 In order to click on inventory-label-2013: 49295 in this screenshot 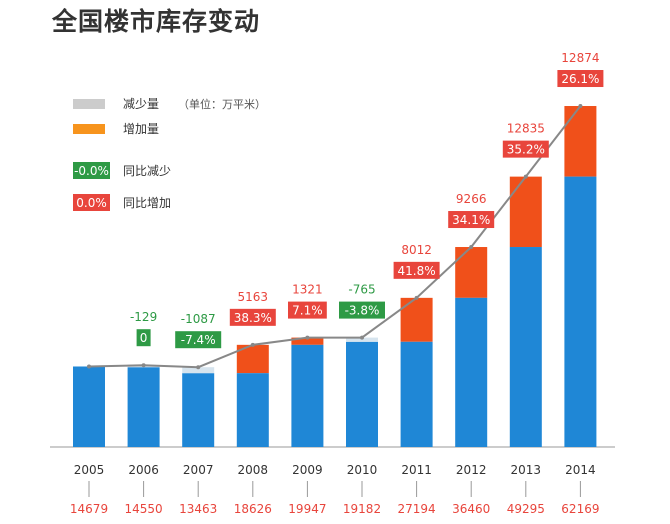, I will do `click(526, 509)`.